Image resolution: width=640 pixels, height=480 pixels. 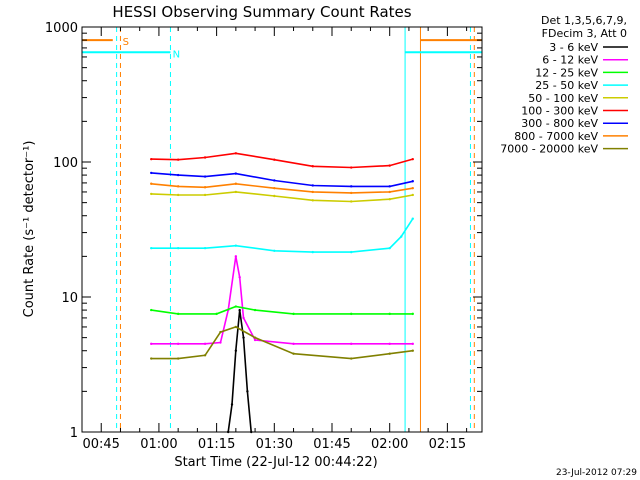 What do you see at coordinates (584, 20) in the screenshot?
I see `legend-header-line-1: Det 1,3,5,6,7,9,` at bounding box center [584, 20].